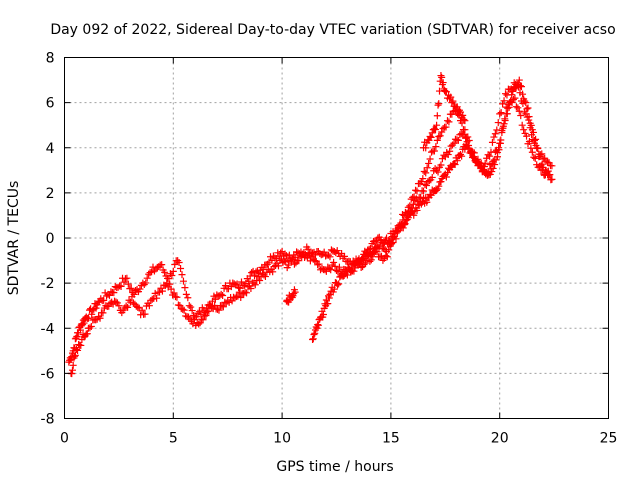 The height and width of the screenshot is (480, 640). What do you see at coordinates (282, 439) in the screenshot?
I see `x-tick-label: 10` at bounding box center [282, 439].